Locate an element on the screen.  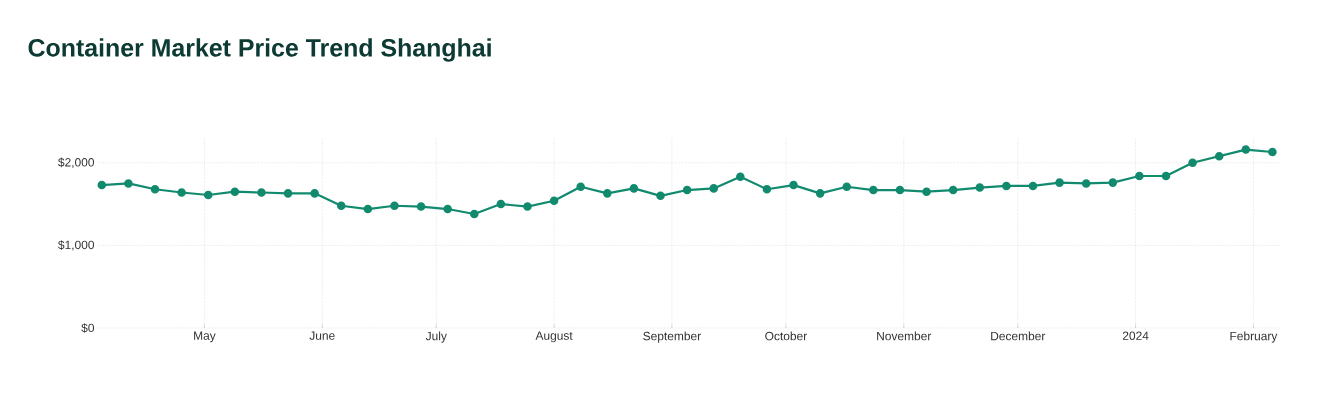
x-tick-label: September is located at coordinates (672, 337).